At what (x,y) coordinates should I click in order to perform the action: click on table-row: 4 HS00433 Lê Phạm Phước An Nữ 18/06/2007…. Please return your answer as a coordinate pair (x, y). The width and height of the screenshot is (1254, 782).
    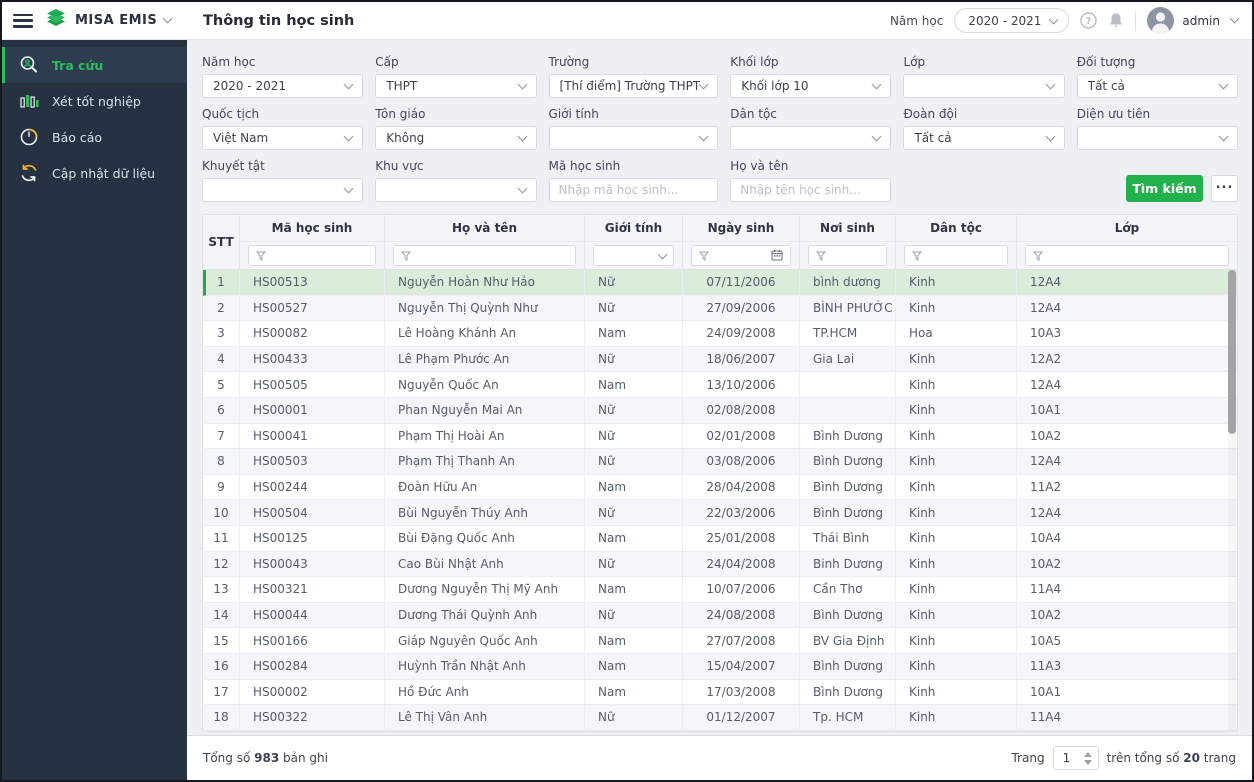
    Looking at the image, I should click on (720, 359).